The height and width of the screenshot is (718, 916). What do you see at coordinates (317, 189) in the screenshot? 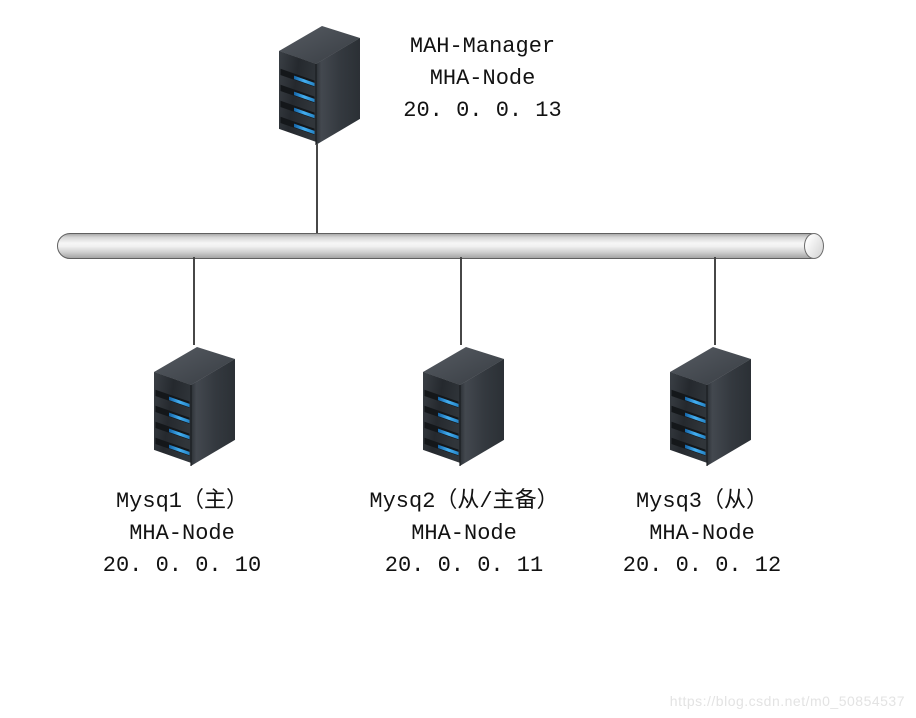
I see `connector-line-manager` at bounding box center [317, 189].